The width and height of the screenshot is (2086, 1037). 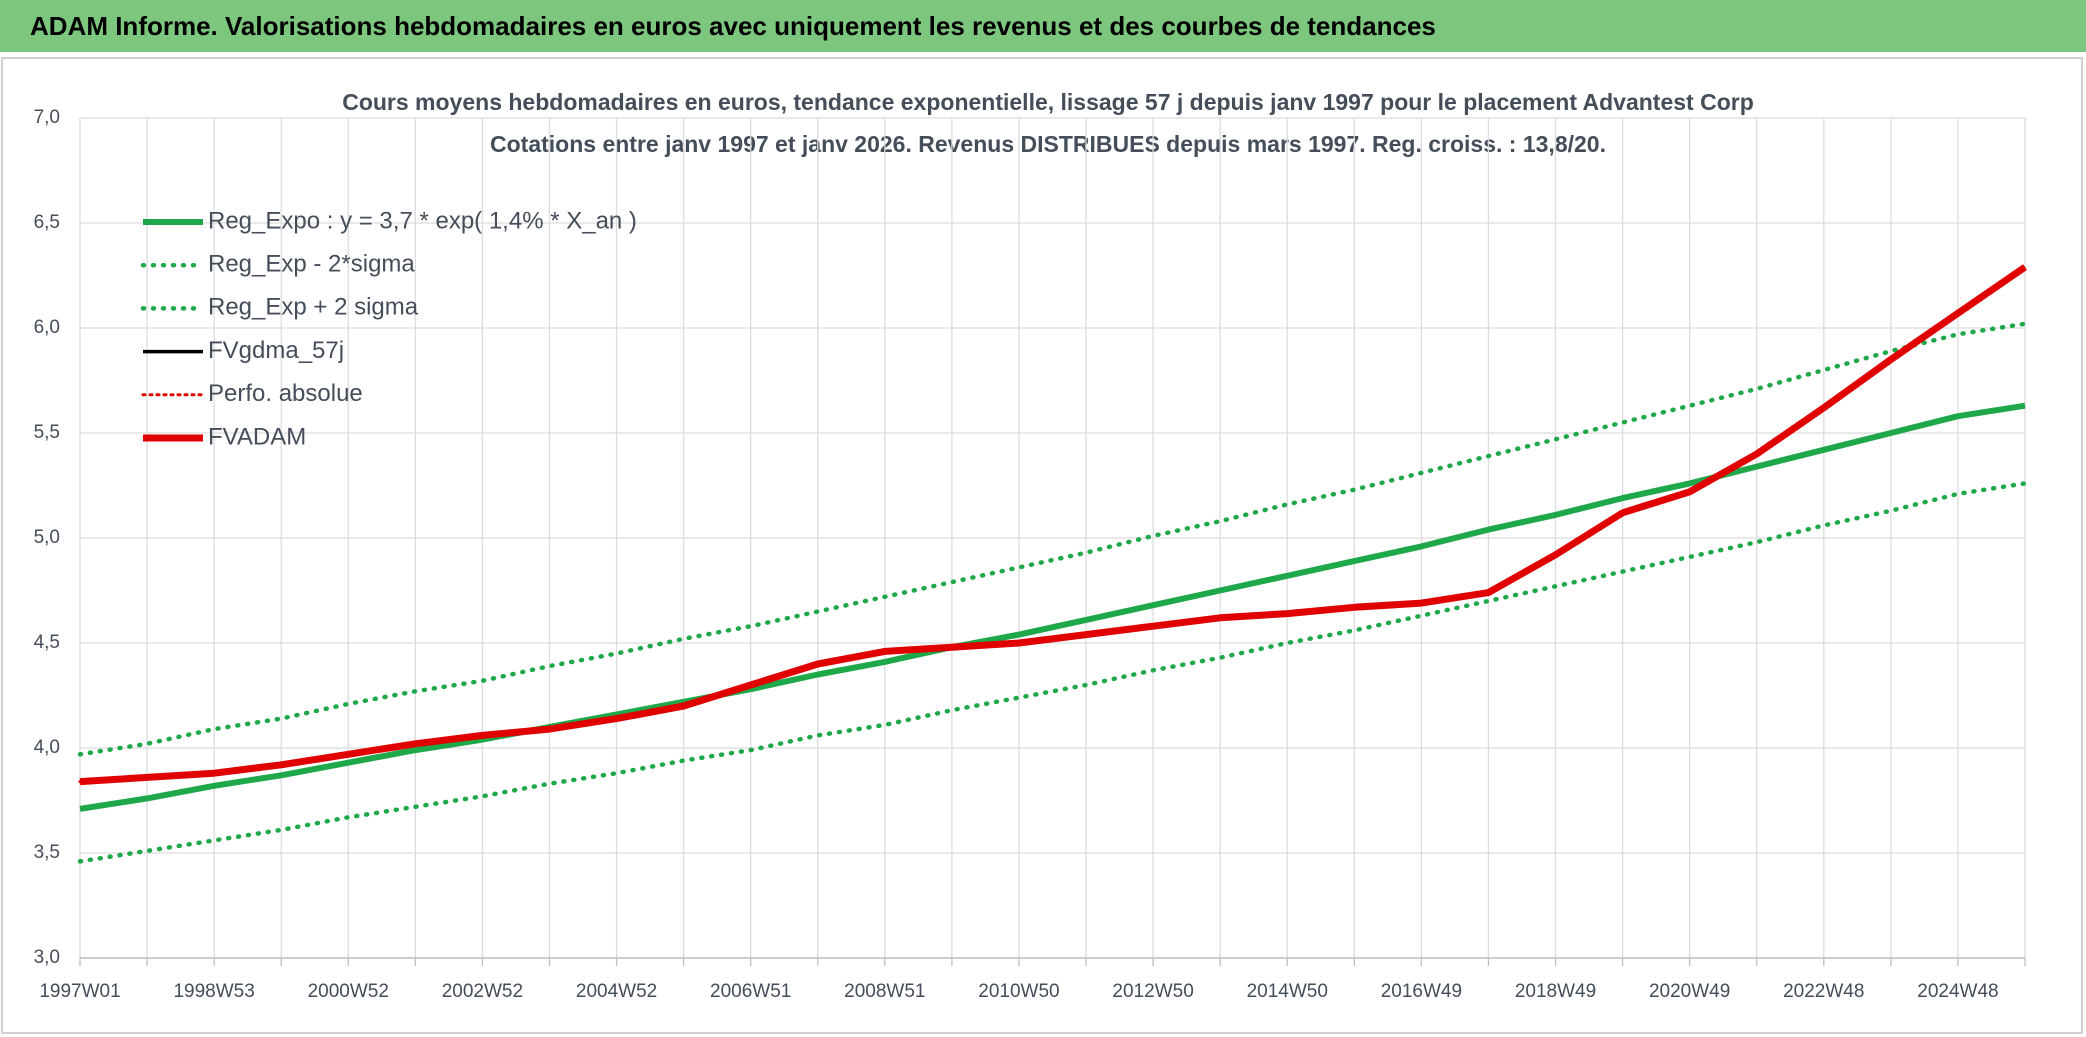 What do you see at coordinates (1152, 991) in the screenshot?
I see `x-tick-label: 2012W50` at bounding box center [1152, 991].